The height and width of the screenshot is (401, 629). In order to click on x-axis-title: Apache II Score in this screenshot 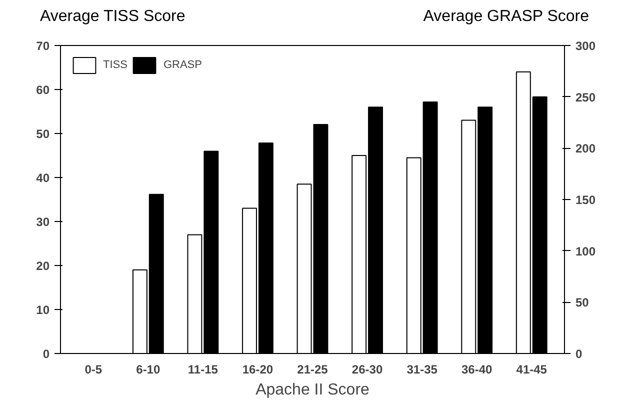, I will do `click(313, 390)`.